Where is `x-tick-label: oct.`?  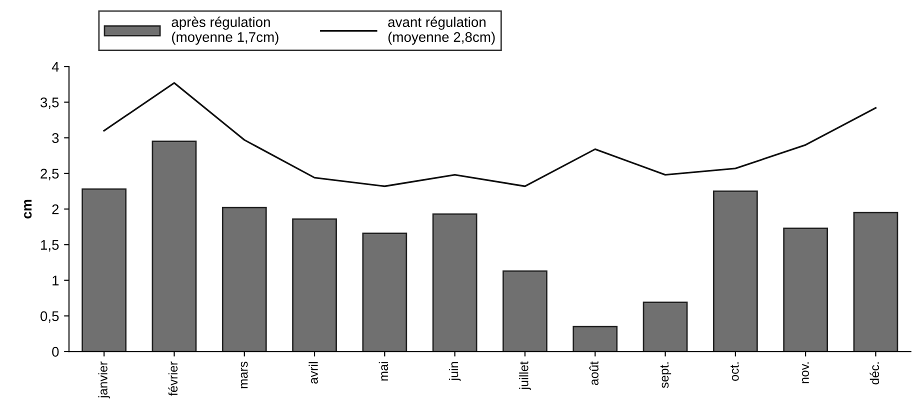
x-tick-label: oct. is located at coordinates (734, 371).